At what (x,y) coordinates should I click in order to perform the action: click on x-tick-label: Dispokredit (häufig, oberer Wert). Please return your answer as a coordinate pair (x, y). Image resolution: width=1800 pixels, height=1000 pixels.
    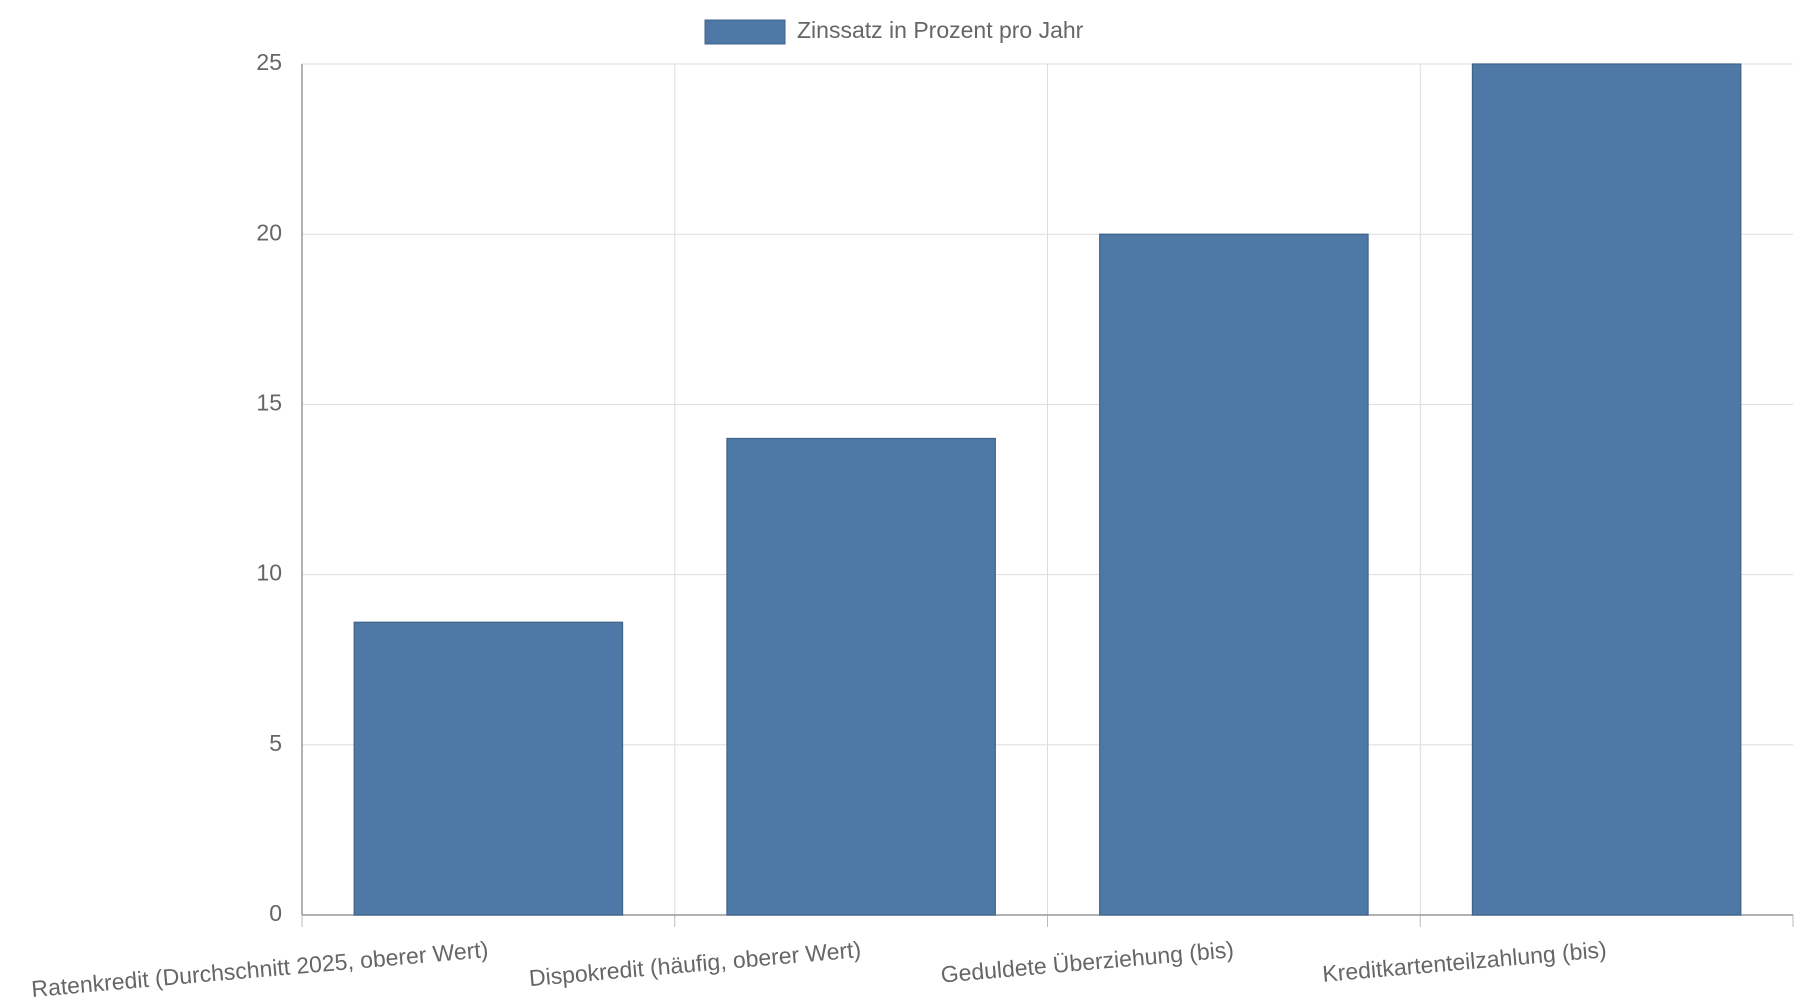
    Looking at the image, I should click on (695, 963).